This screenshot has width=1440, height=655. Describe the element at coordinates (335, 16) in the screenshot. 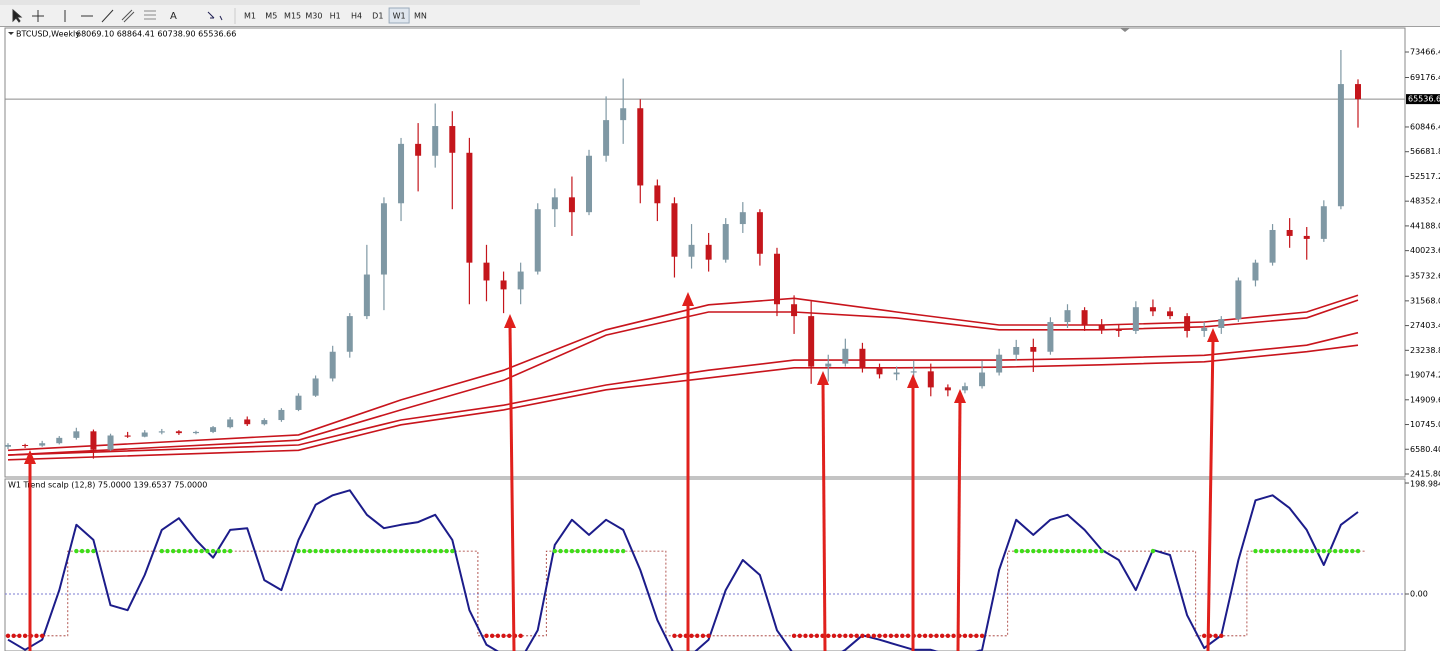

I see `timeframe-label: H1` at that location.